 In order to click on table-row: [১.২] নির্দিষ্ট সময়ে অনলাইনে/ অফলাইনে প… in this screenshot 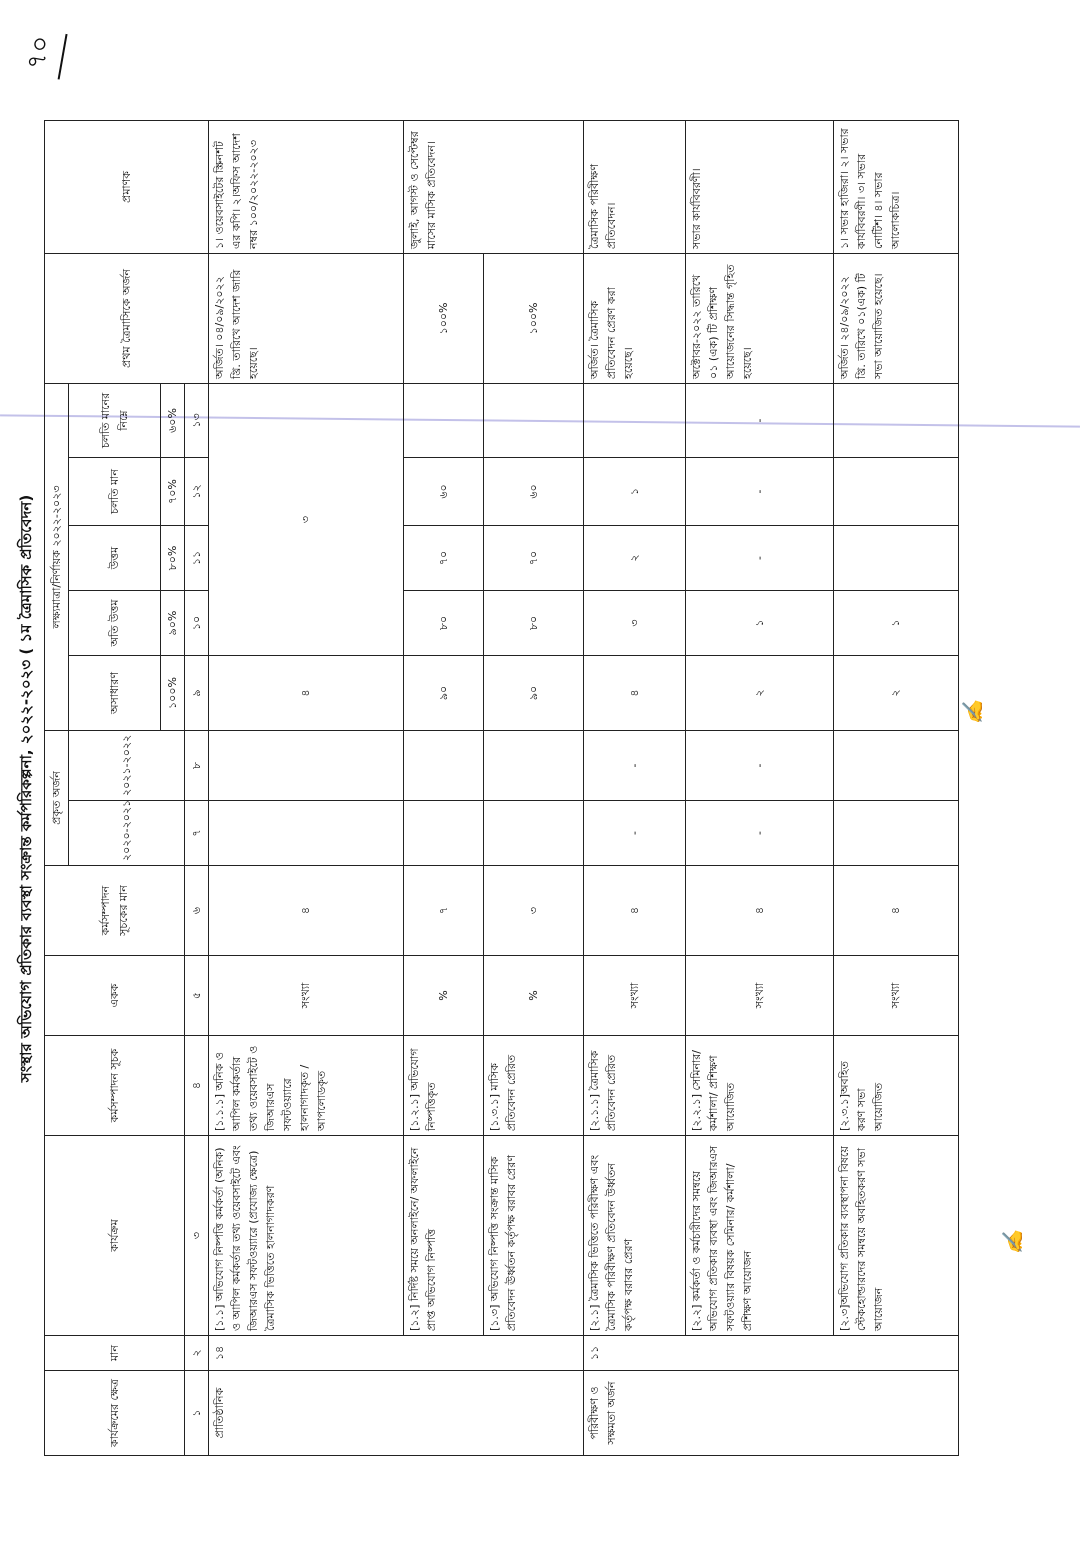, I will do `click(493, 787)`.